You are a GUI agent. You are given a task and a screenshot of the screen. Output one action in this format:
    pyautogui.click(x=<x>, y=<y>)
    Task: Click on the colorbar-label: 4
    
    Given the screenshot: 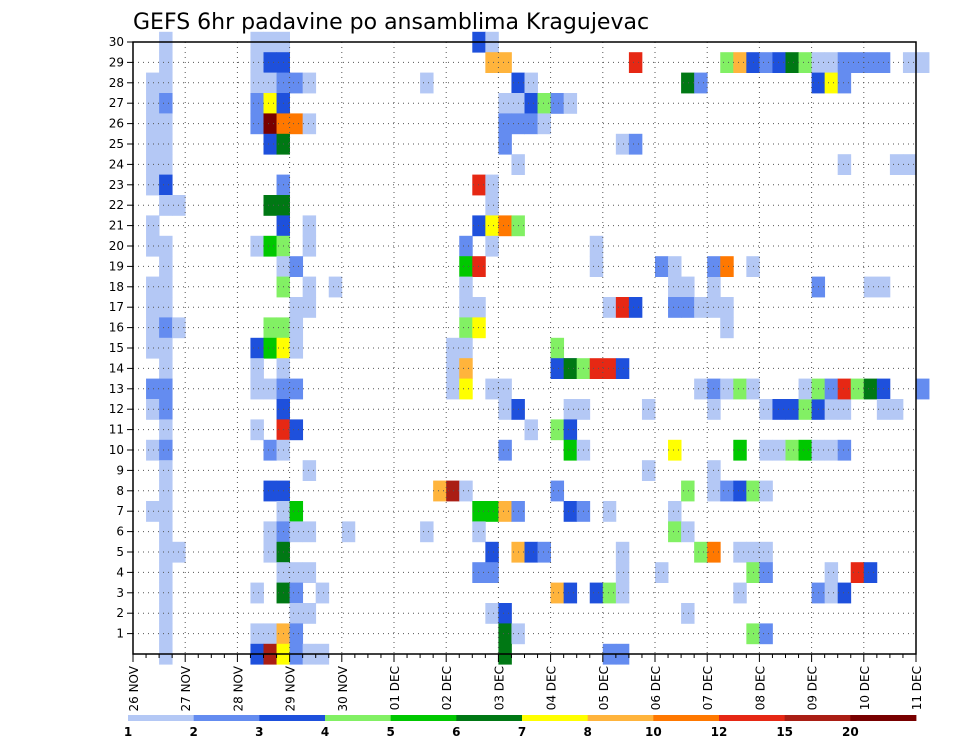 What is the action you would take?
    pyautogui.click(x=325, y=732)
    